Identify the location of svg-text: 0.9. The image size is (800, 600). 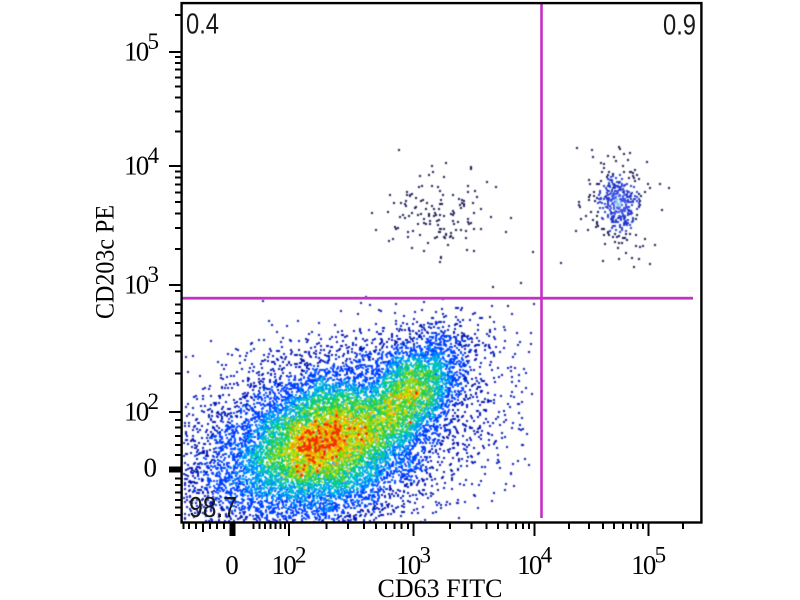
(679, 26).